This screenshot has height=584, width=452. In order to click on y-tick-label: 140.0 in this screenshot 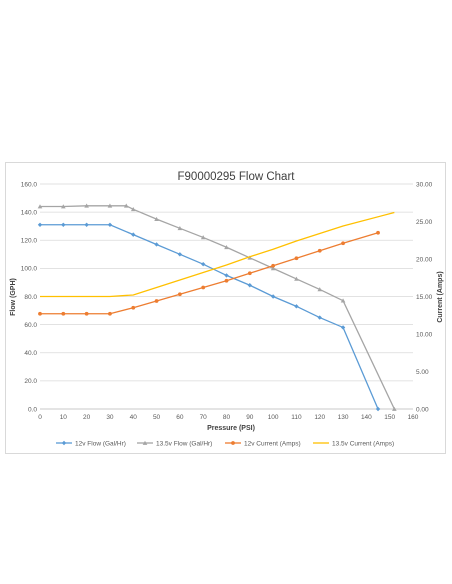, I will do `click(29, 212)`.